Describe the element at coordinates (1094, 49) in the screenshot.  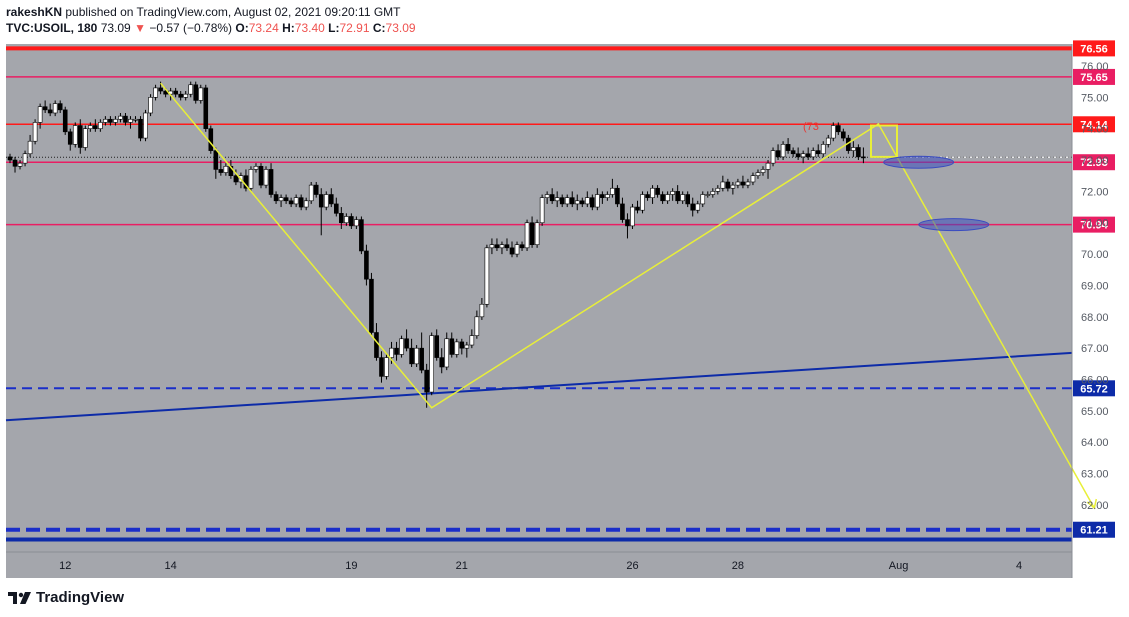
I see `level-price-label: 76.56` at that location.